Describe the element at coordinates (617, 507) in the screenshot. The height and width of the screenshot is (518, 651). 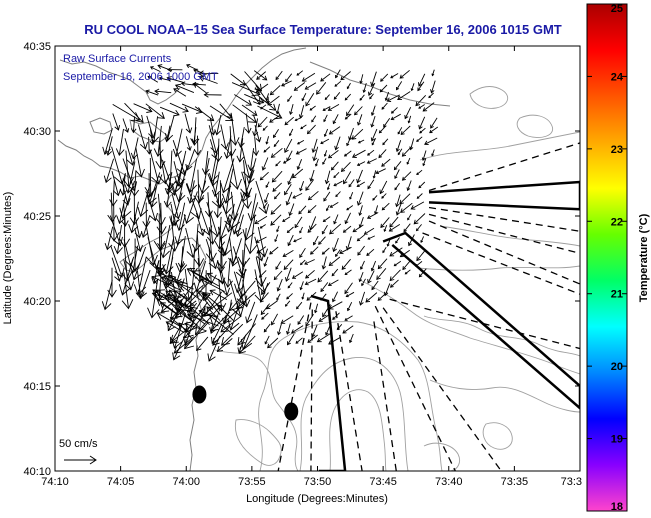
I see `colorbar-tick-label: 18` at that location.